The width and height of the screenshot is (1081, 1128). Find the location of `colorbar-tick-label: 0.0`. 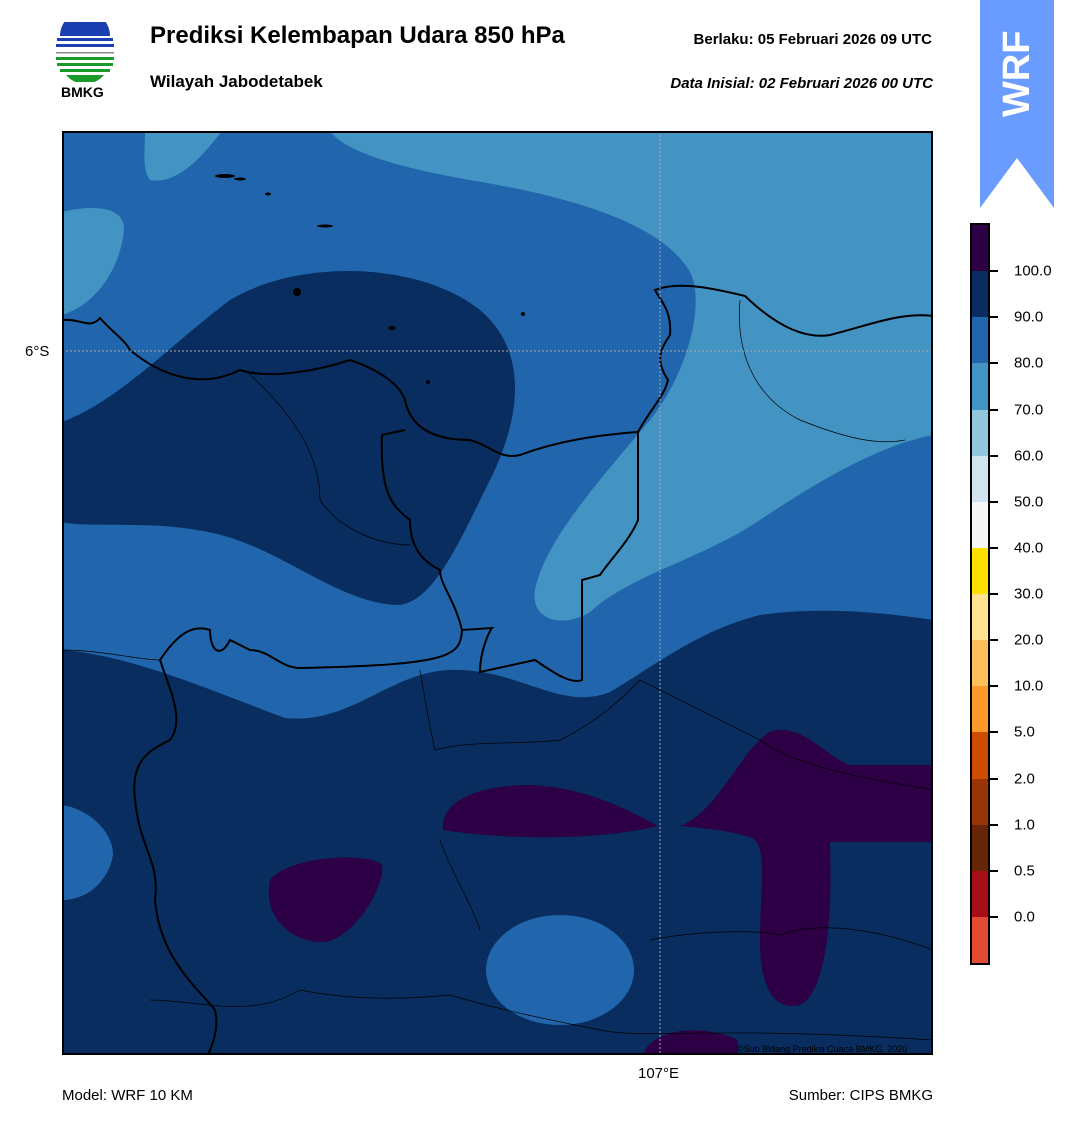

colorbar-tick-label: 0.0 is located at coordinates (1024, 917).